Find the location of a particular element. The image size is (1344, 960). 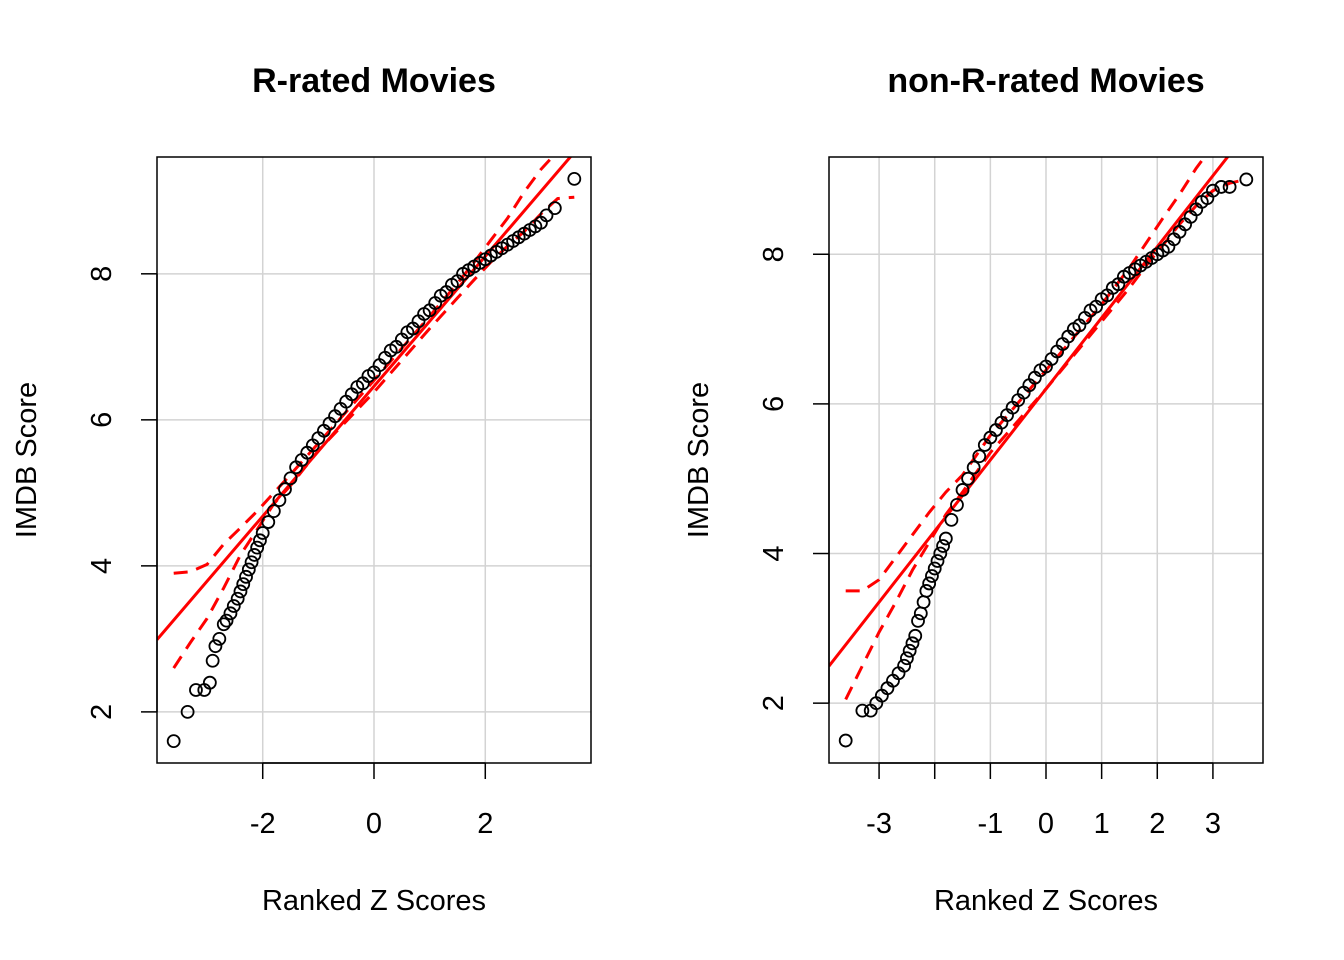

x-tick-label: 3 is located at coordinates (1213, 824).